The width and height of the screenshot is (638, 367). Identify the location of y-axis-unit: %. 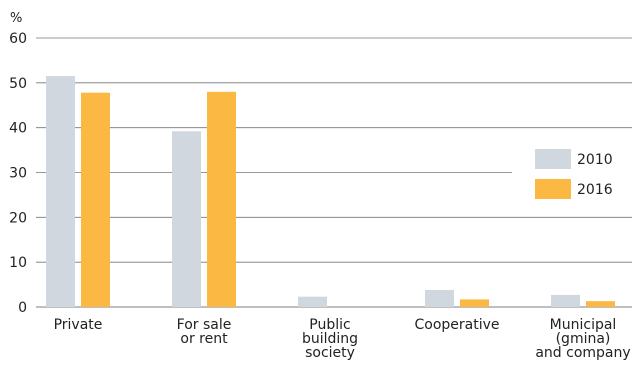
(16, 18).